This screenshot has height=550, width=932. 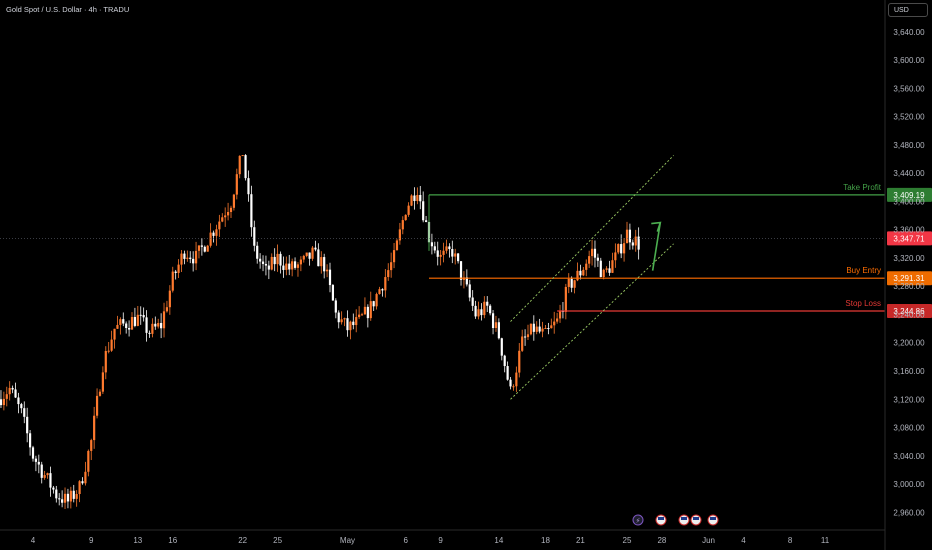 I want to click on x-tick-label: 25, so click(x=277, y=540).